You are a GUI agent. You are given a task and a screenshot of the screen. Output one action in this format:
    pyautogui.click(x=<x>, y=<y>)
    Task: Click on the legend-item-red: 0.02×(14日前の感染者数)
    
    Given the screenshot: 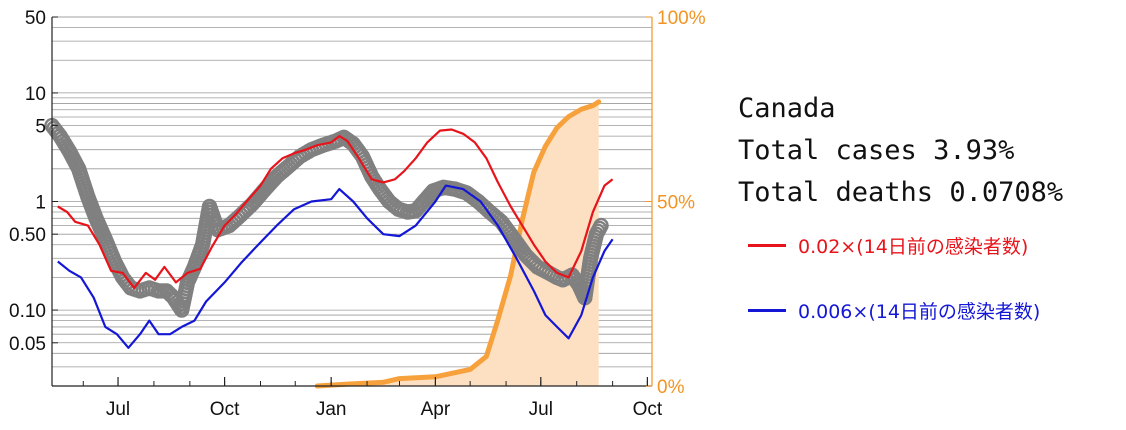 What is the action you would take?
    pyautogui.click(x=933, y=245)
    